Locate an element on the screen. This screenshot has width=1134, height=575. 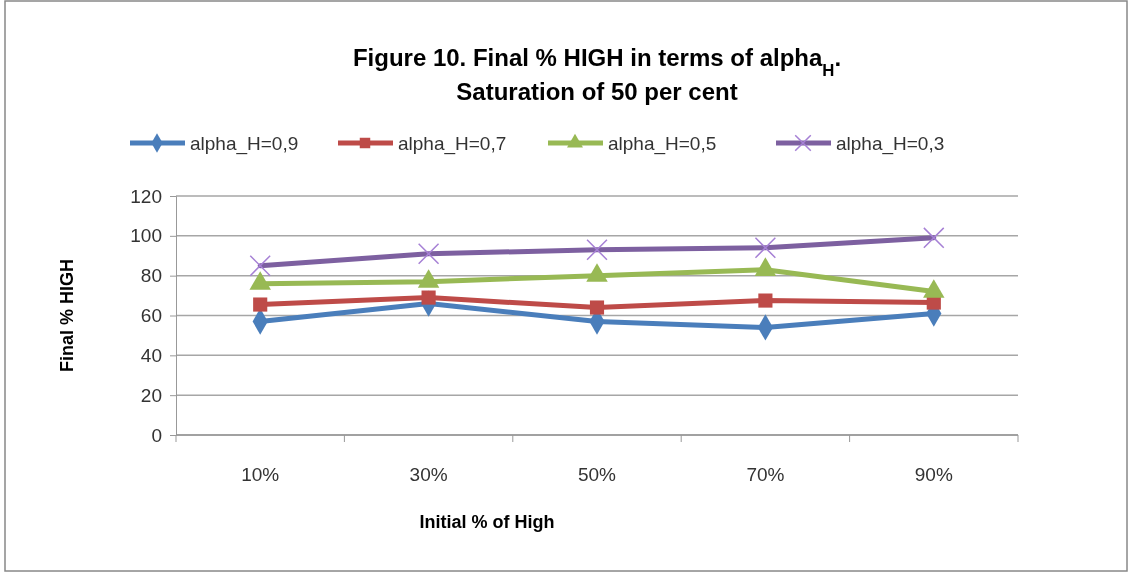
y-tick-label: 60 is located at coordinates (151, 316).